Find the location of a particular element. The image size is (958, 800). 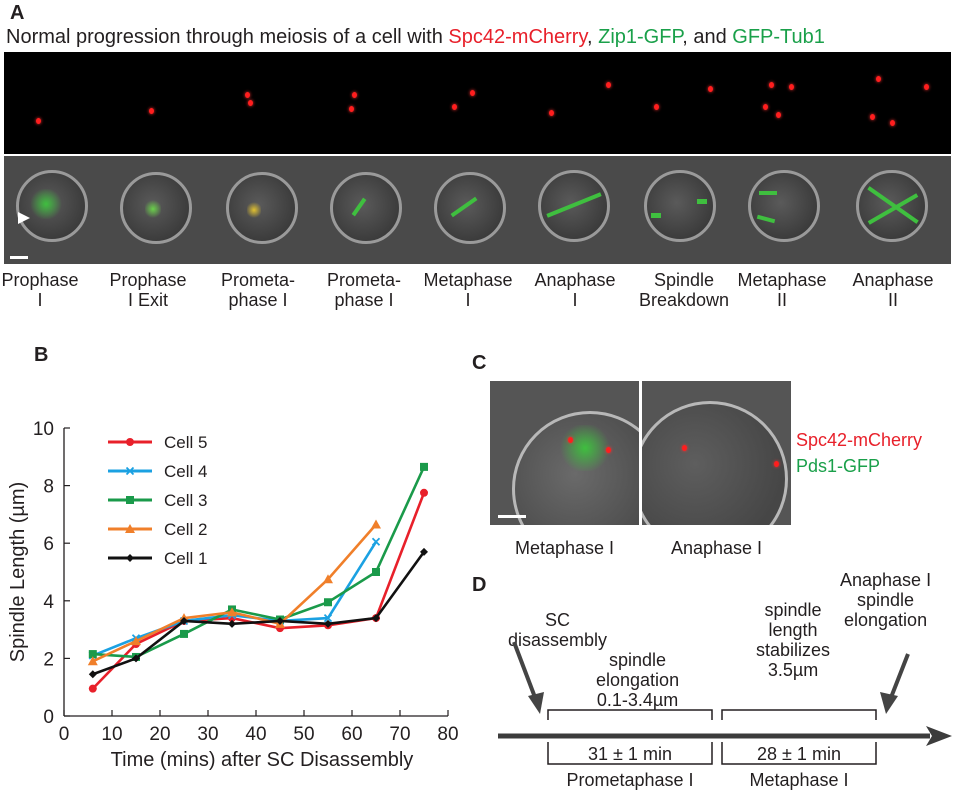

phase-metaphase-i: Metaphase I is located at coordinates (799, 780).